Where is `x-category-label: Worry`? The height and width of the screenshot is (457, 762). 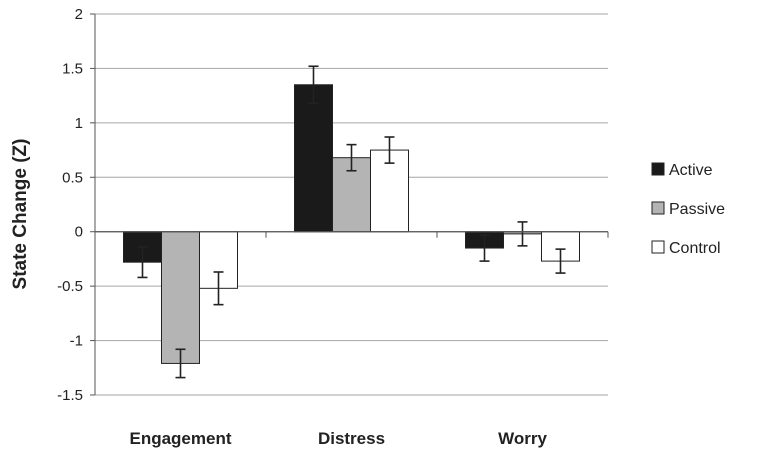 x-category-label: Worry is located at coordinates (522, 438).